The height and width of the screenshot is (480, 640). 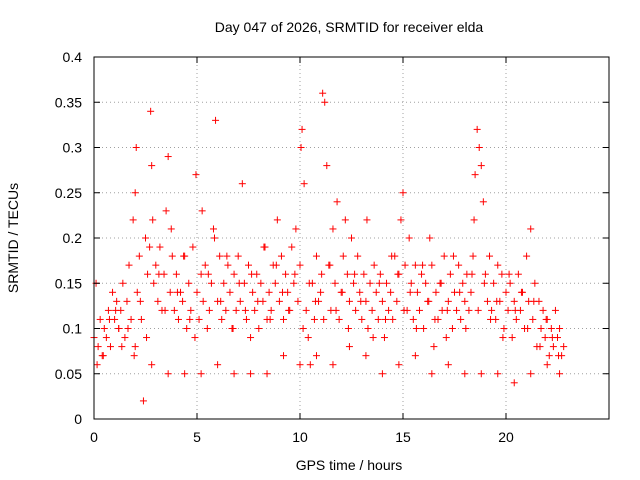 What do you see at coordinates (13, 238) in the screenshot?
I see `y-axis-label: SRMTID / TECUs` at bounding box center [13, 238].